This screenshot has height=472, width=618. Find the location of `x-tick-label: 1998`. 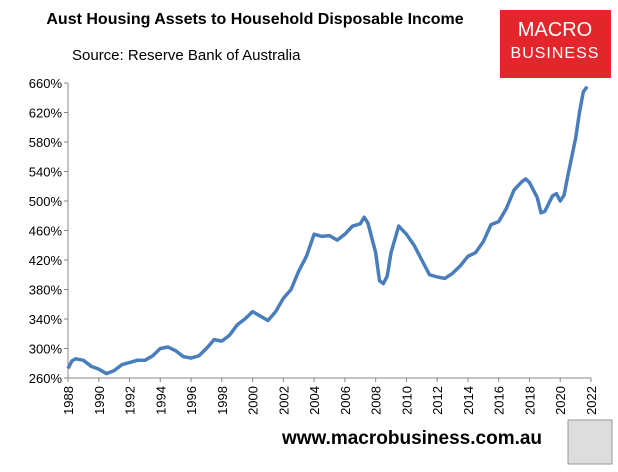

x-tick-label: 1998 is located at coordinates (222, 400).